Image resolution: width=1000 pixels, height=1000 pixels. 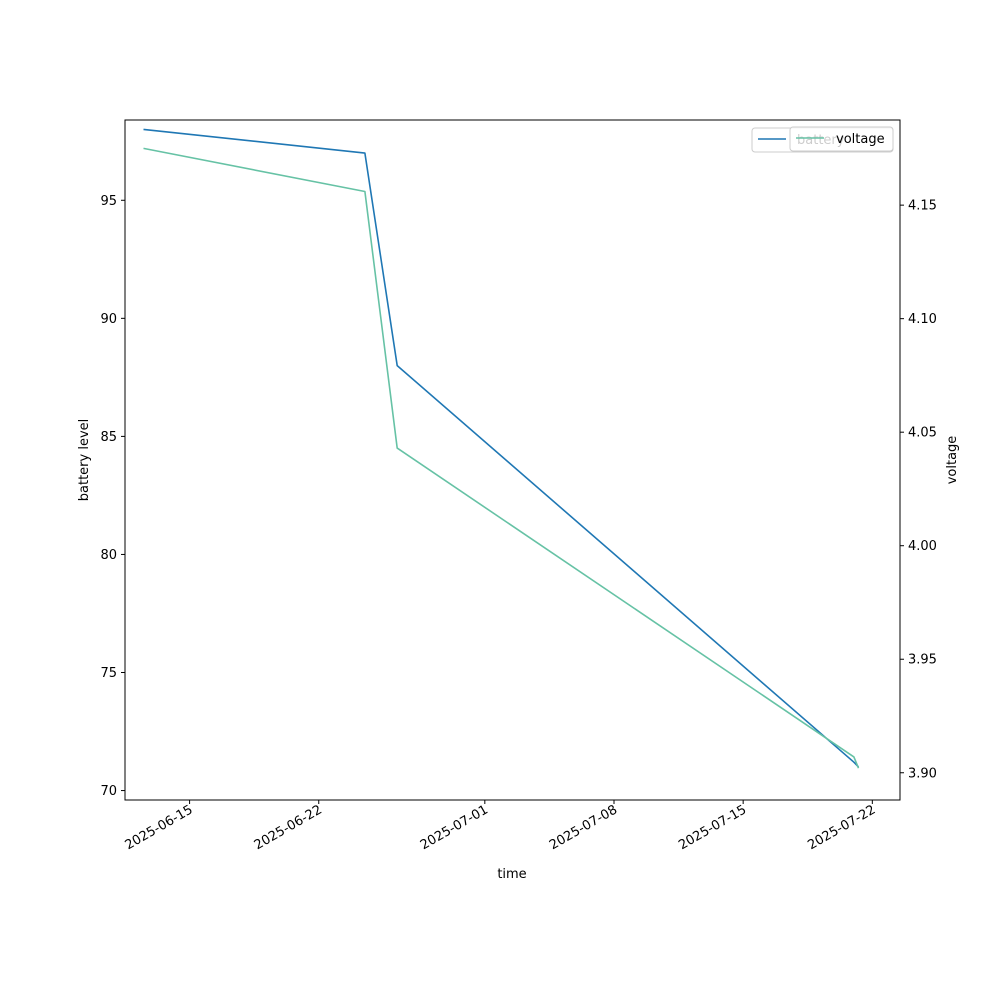 I want to click on legend-layer: batteryvoltage, so click(x=822, y=139).